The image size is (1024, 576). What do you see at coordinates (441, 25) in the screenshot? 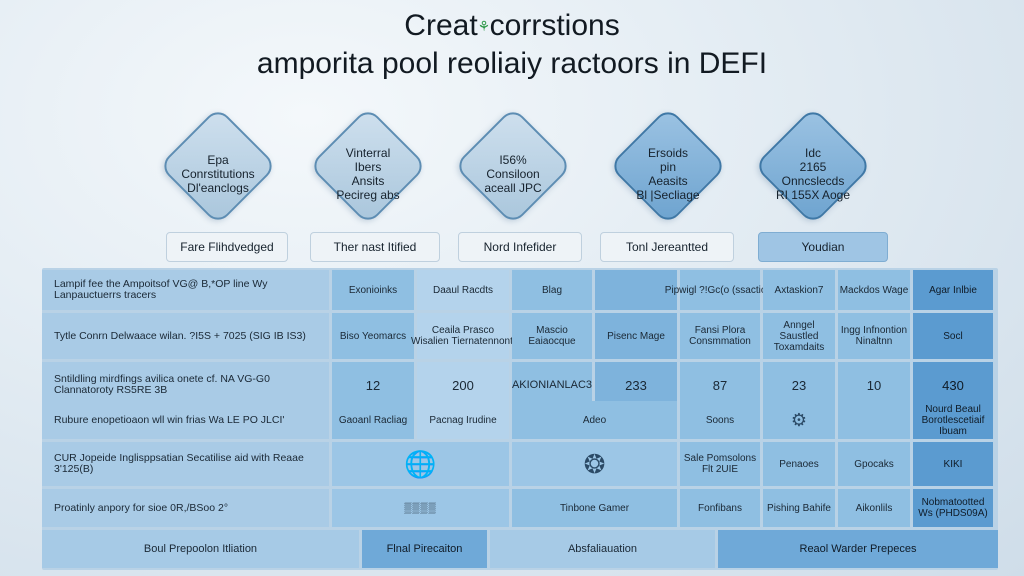
I see `title-line1a: Creat` at bounding box center [441, 25].